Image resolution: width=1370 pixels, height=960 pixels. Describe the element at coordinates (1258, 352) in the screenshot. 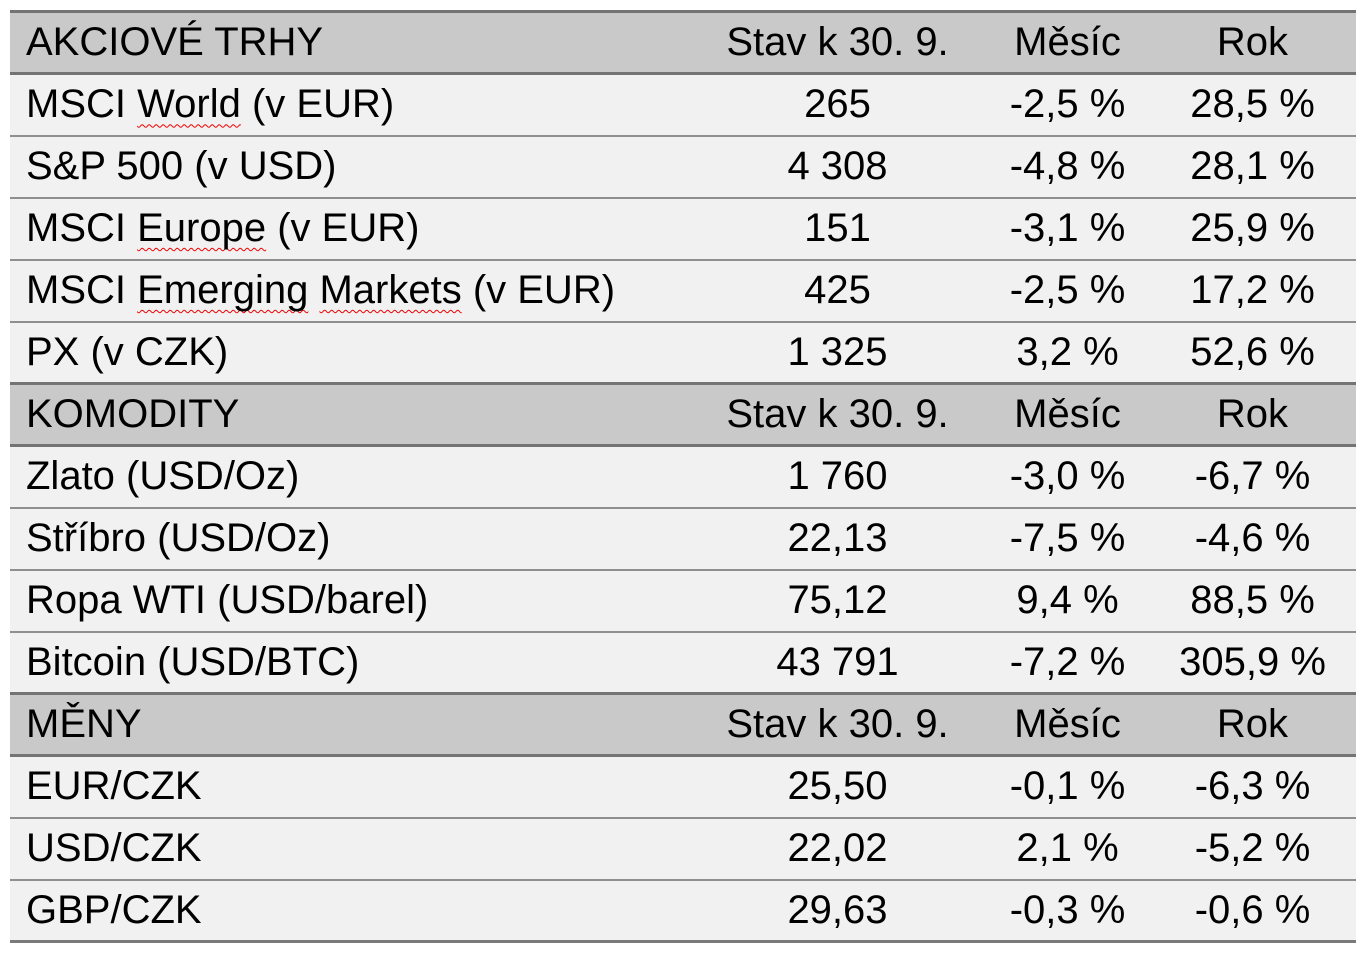

I see `year-value: 52,6 %` at that location.